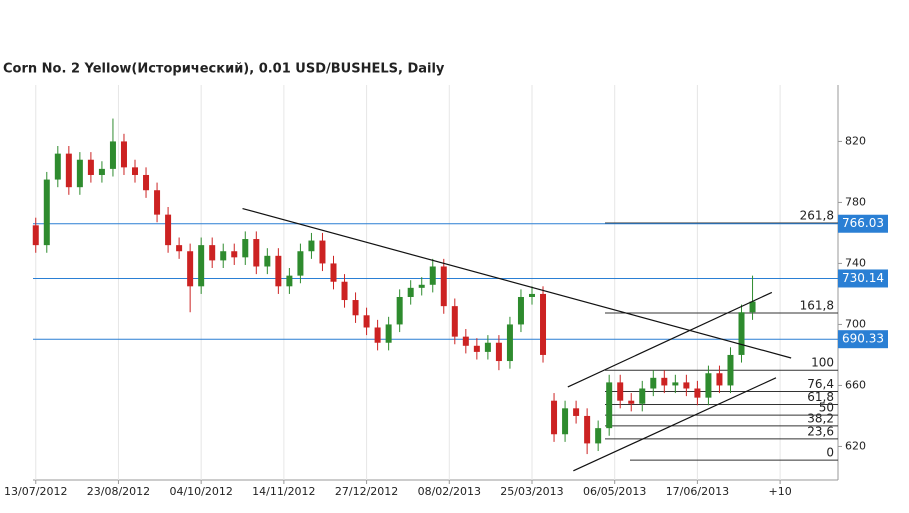  I want to click on fib-label: 61,8, so click(820, 397).